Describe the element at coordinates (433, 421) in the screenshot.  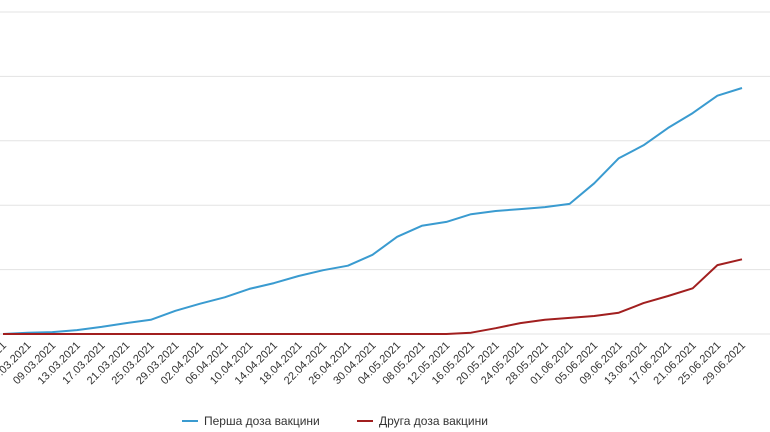
I see `legend-label: Друга доза вакцини` at that location.